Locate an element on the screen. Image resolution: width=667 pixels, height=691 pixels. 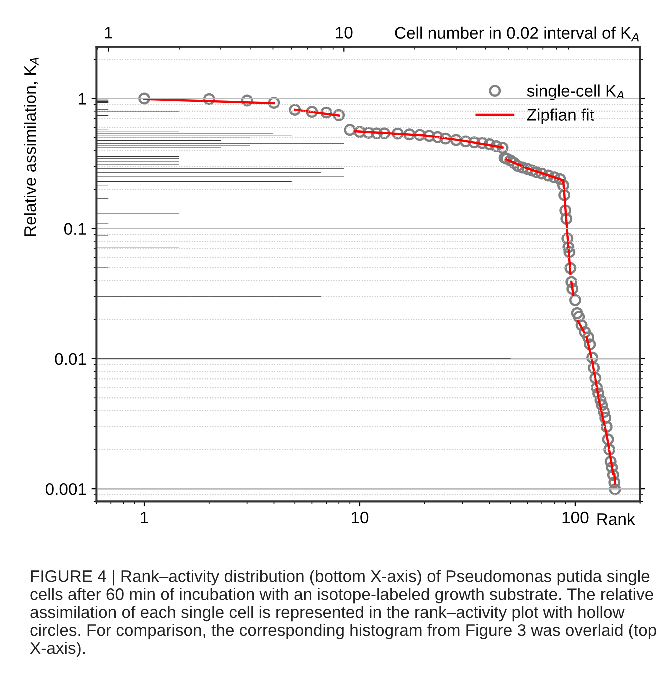
legend-label: Zipfian fit is located at coordinates (560, 116).